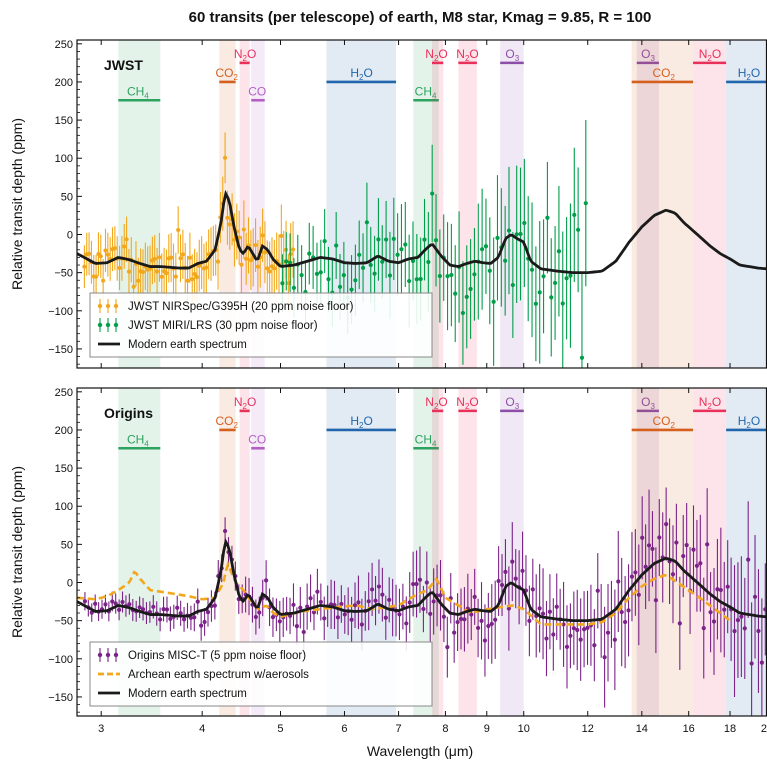  Describe the element at coordinates (445, 729) in the screenshot. I see `x-tick-label: 8` at that location.